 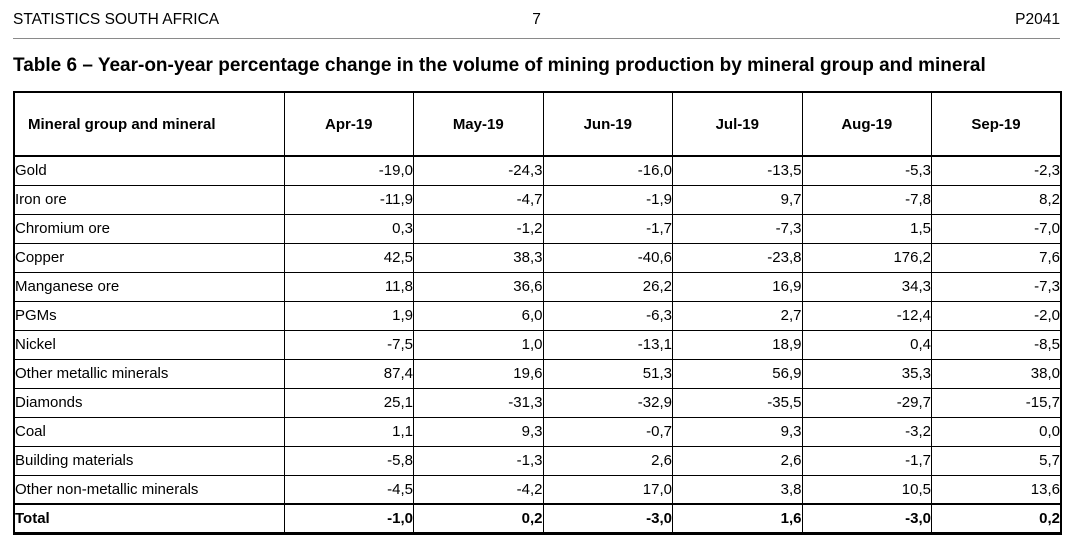 I want to click on header-page-number: 7, so click(x=536, y=19).